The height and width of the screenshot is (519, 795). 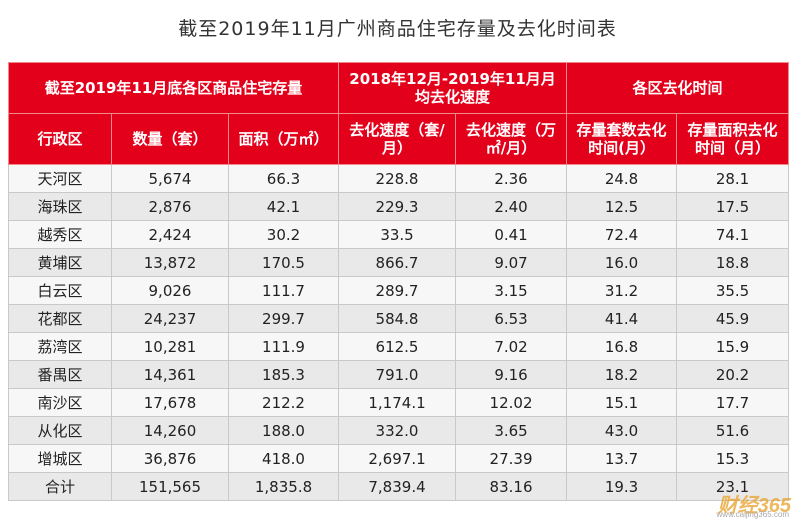 I want to click on value-cell: 185.3, so click(x=283, y=374).